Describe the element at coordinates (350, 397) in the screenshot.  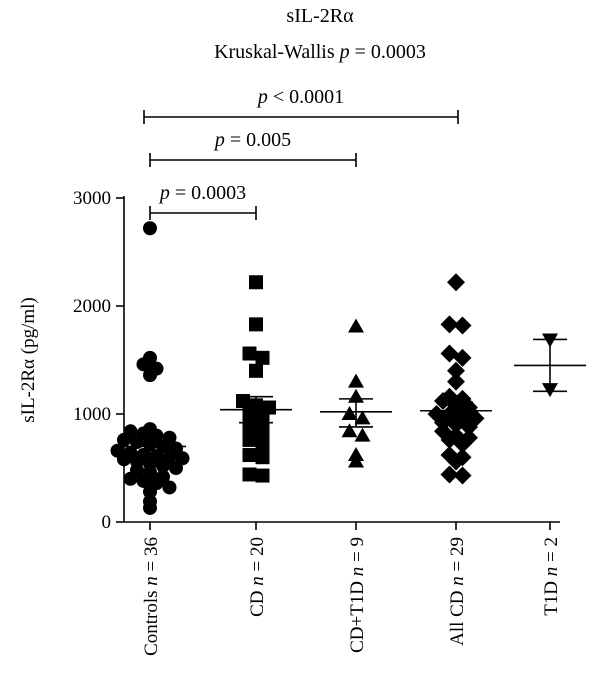
I see `mean-sem-bars` at that location.